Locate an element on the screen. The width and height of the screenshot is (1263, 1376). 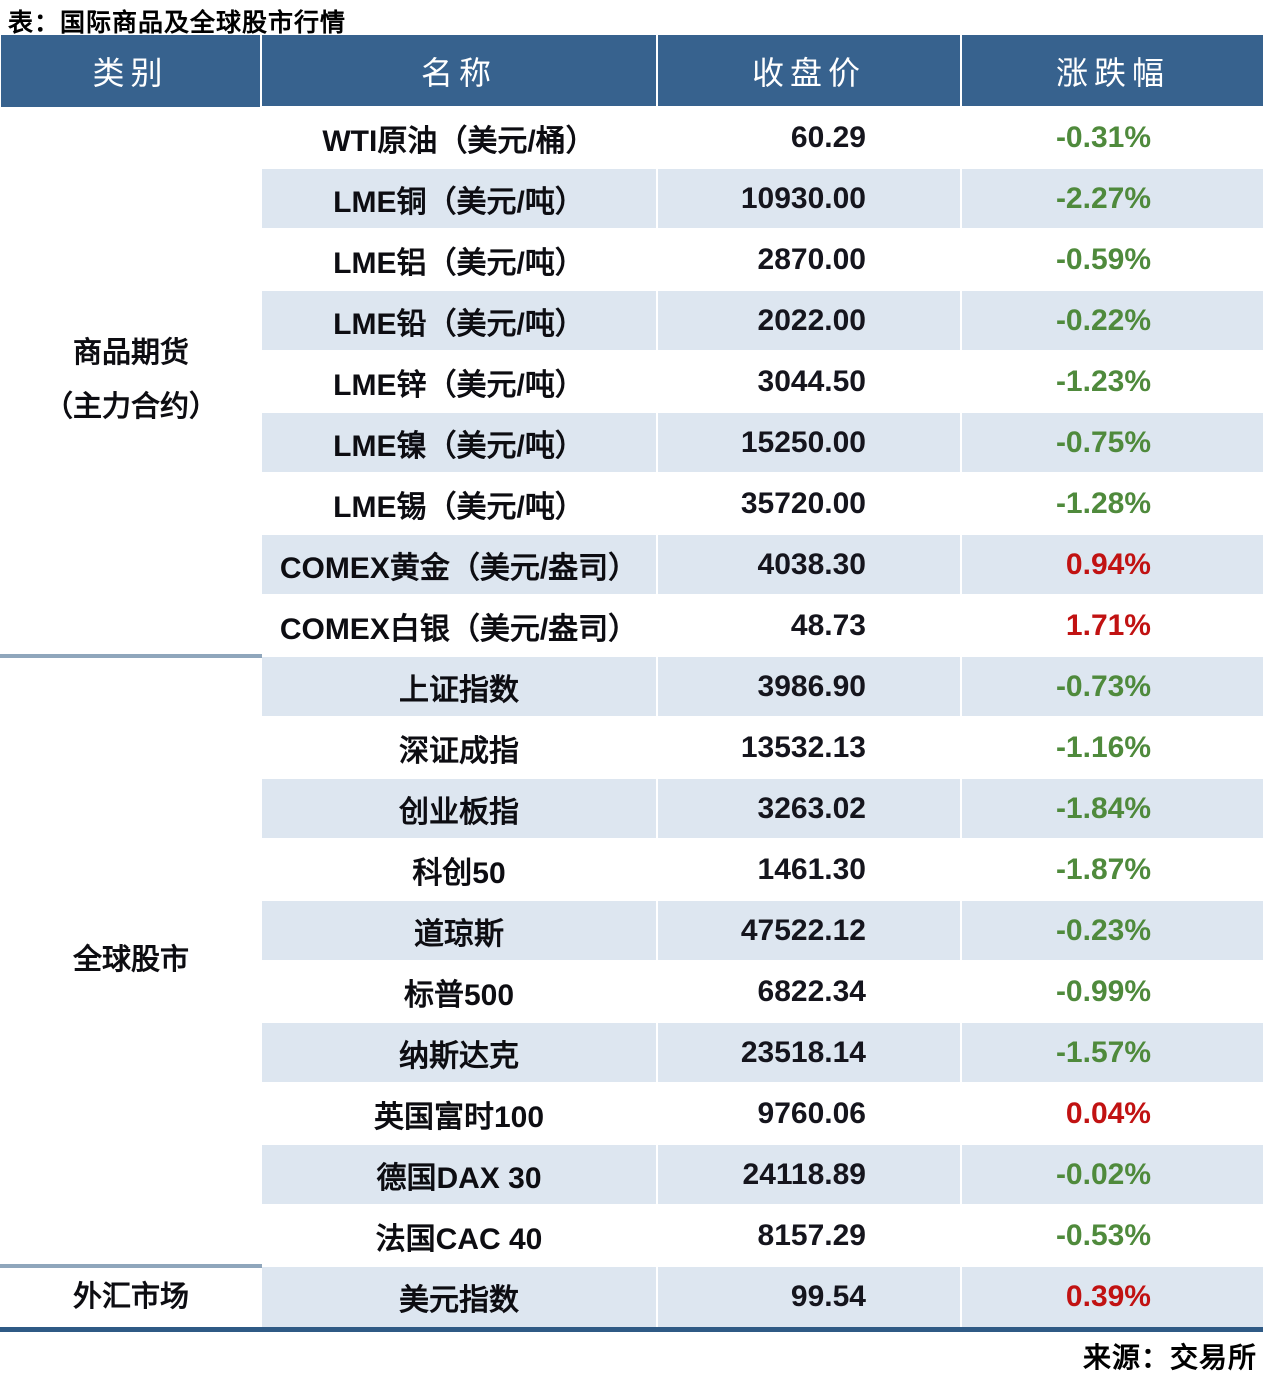
table-title: 表：国际商品及全球股市行情 is located at coordinates (177, 23).